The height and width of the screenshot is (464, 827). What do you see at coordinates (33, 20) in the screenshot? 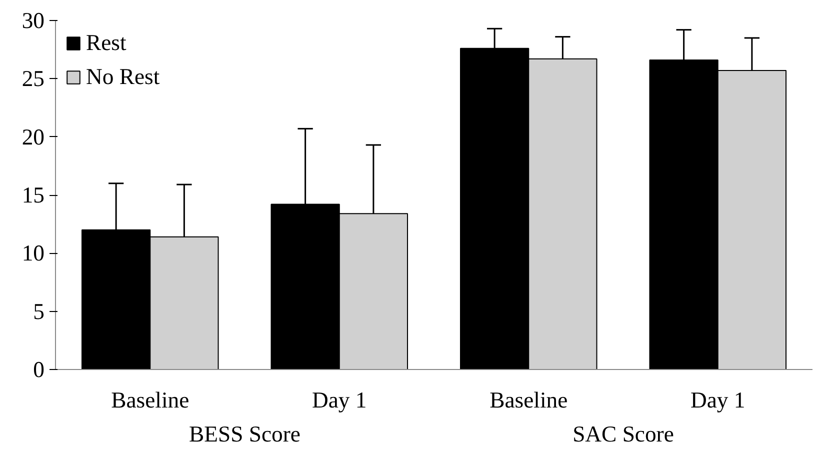
I see `y-tick-label: 30` at bounding box center [33, 20].